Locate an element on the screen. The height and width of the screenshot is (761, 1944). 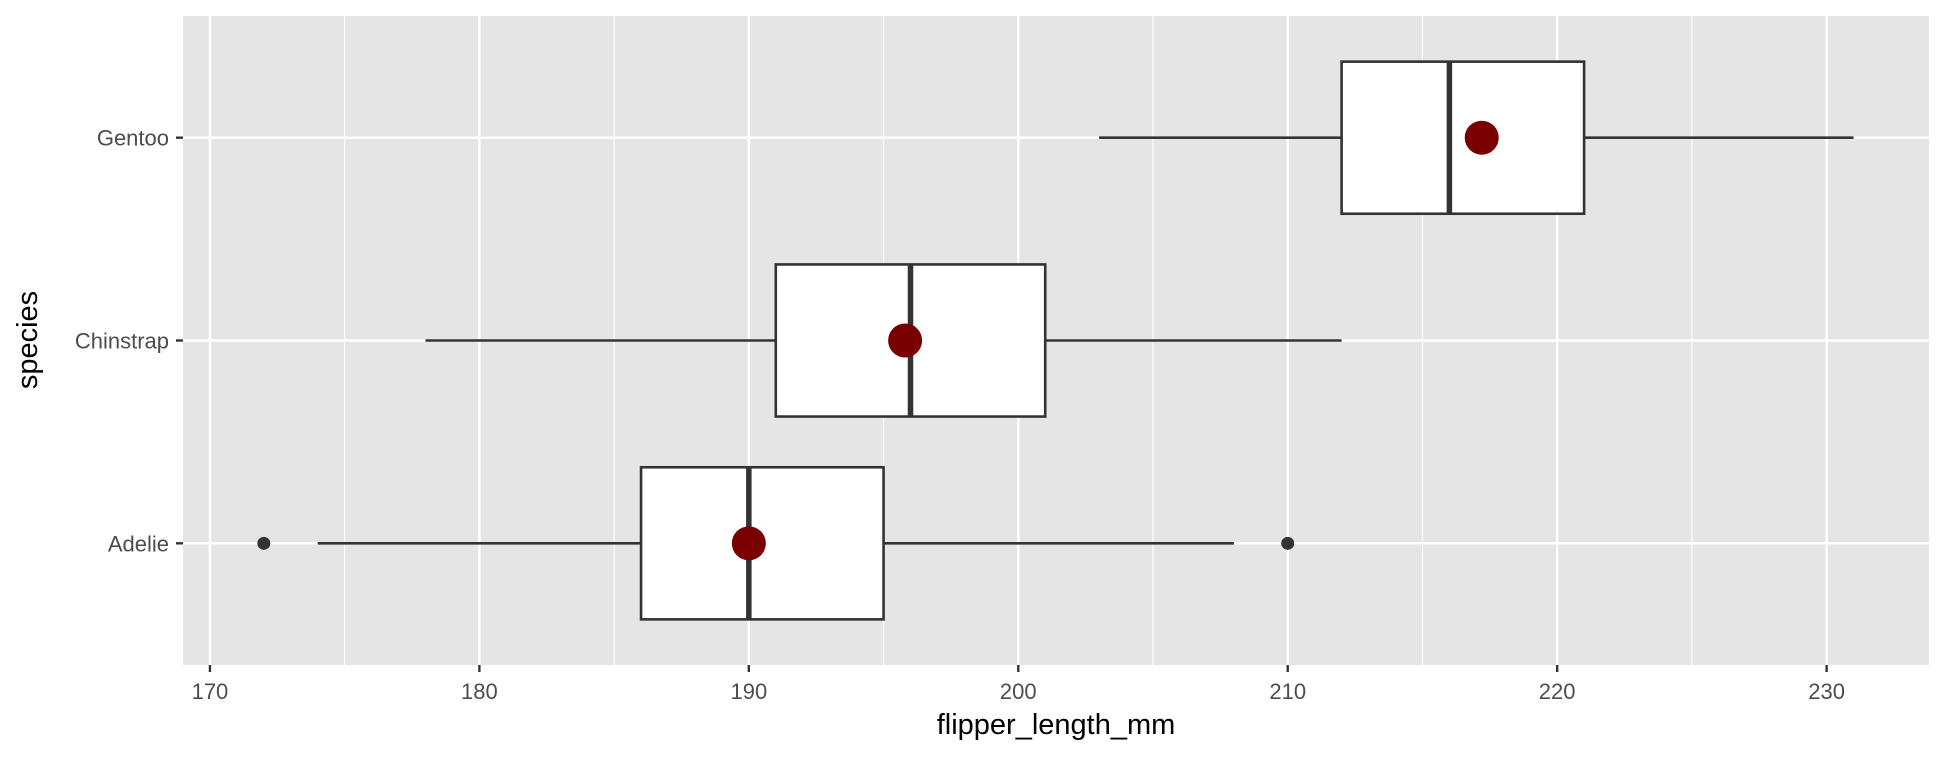
x-axis: 170 180 190 200 210 220 230 is located at coordinates (1018, 684).